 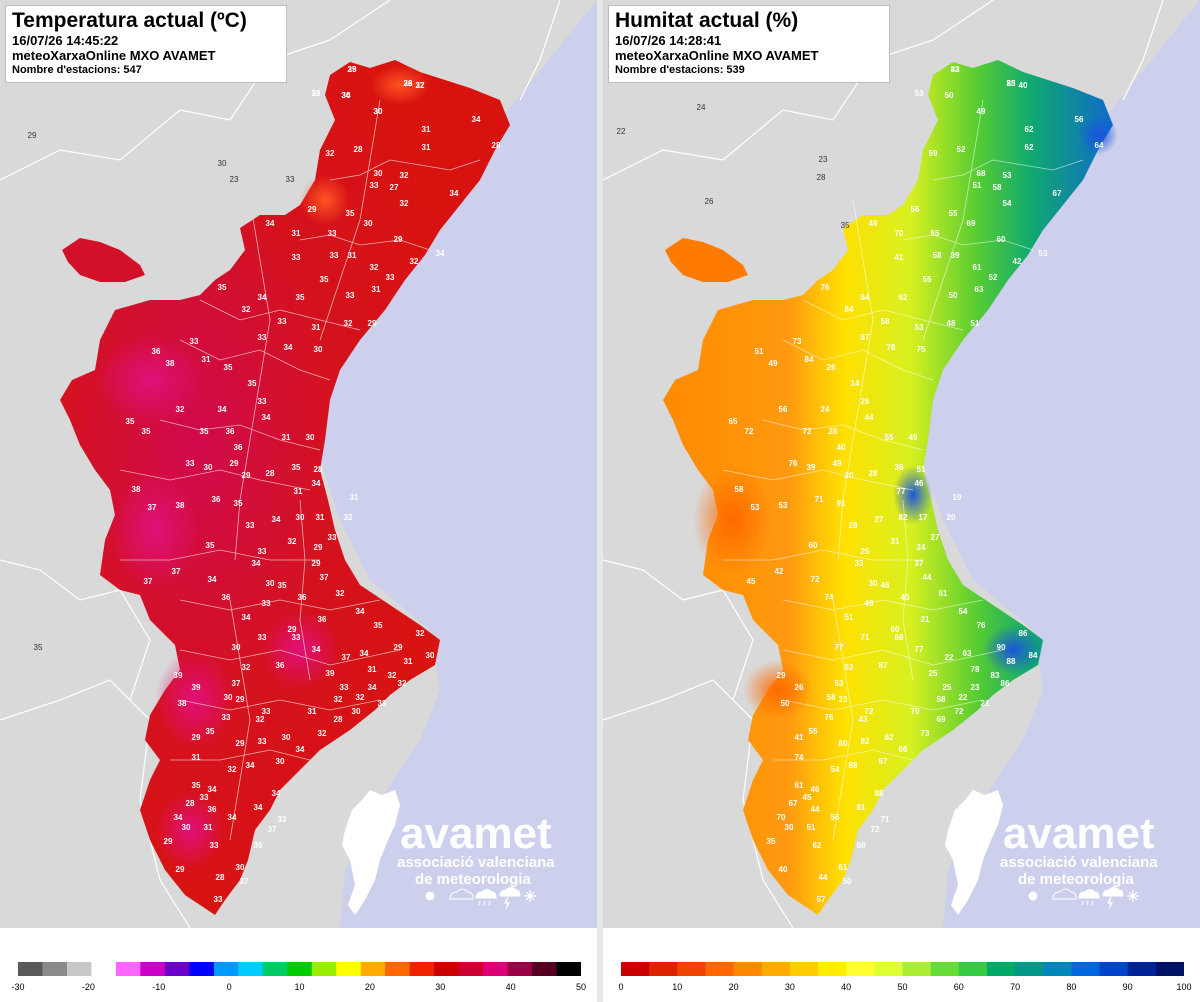 I want to click on humidity-outside-labels: 22 24 23 26 35 28, so click(x=733, y=166).